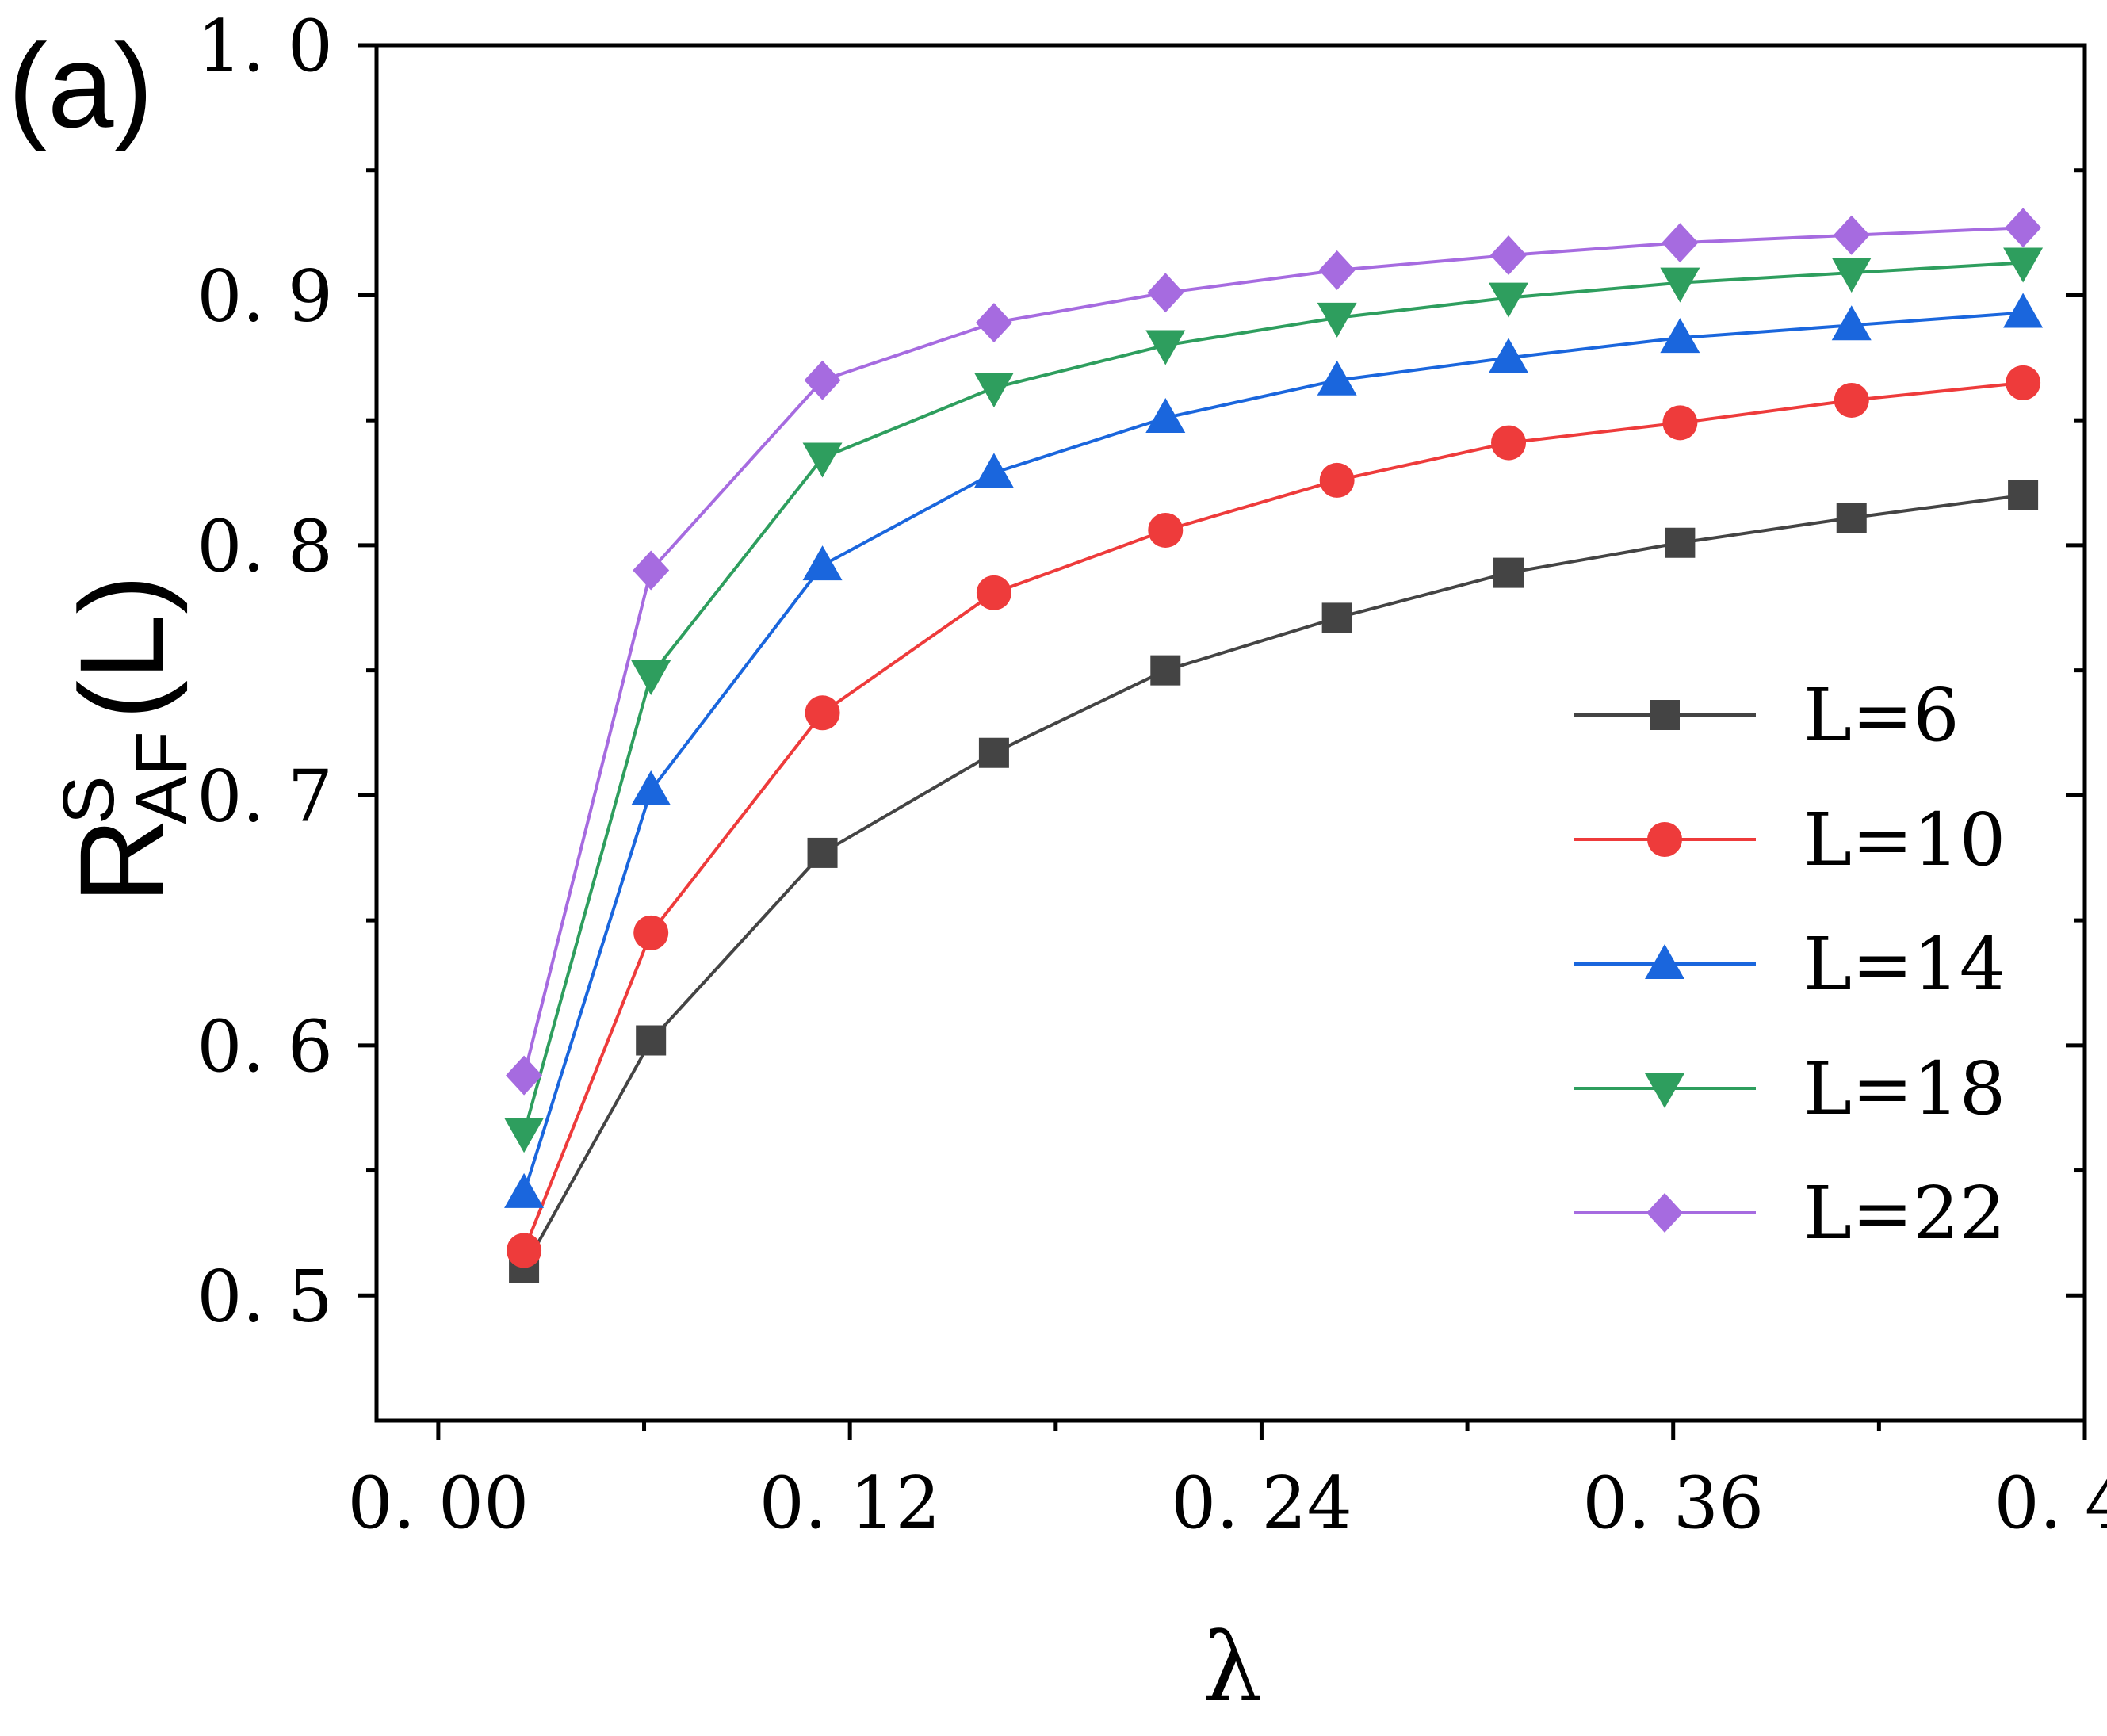  Describe the element at coordinates (994, 592) in the screenshot. I see `data-point-L=10-3` at that location.